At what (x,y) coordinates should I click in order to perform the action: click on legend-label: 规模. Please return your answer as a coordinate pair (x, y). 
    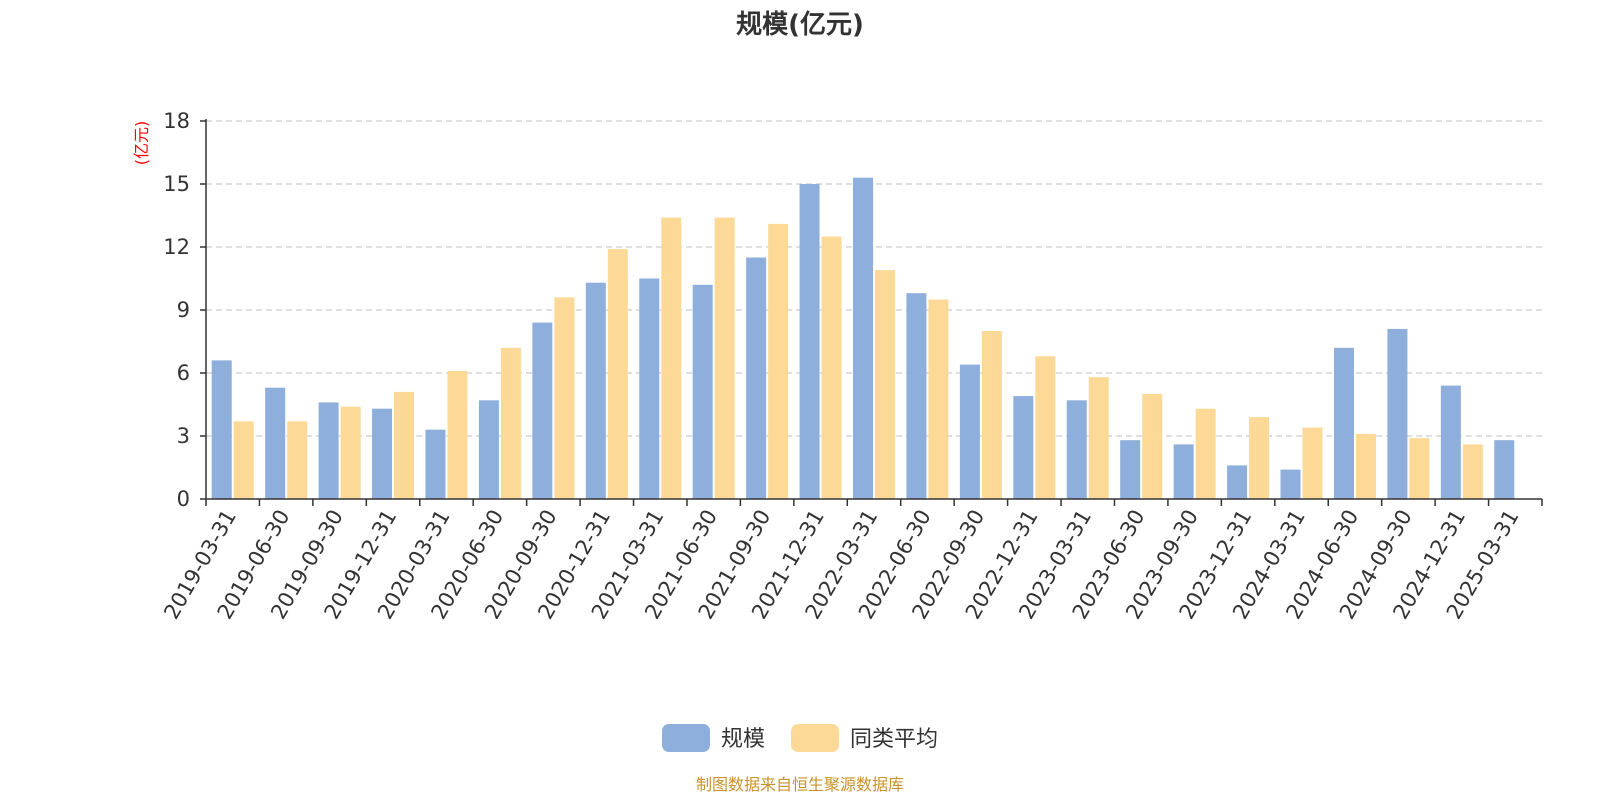
    Looking at the image, I should click on (743, 739).